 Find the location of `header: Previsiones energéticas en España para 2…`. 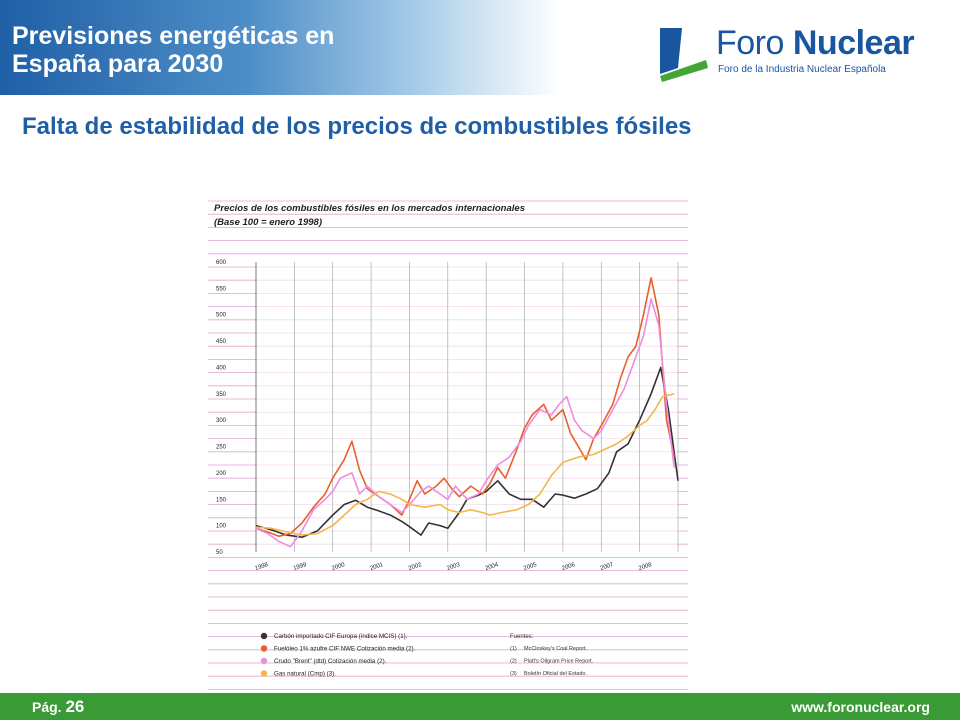

header: Previsiones energéticas en España para 2… is located at coordinates (480, 47).